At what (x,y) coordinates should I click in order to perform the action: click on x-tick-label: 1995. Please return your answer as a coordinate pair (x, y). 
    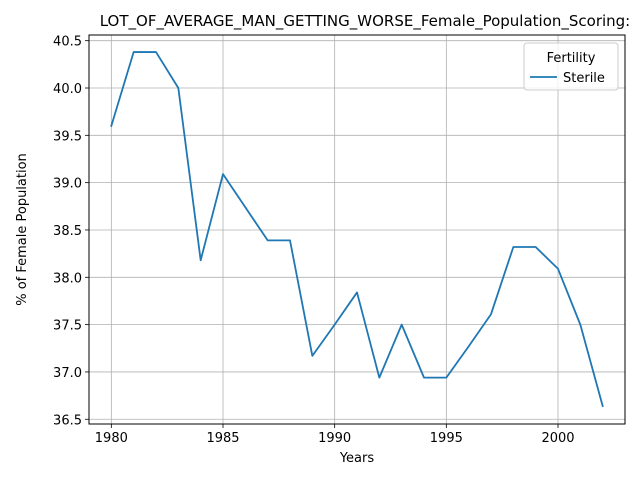
    Looking at the image, I should click on (446, 438).